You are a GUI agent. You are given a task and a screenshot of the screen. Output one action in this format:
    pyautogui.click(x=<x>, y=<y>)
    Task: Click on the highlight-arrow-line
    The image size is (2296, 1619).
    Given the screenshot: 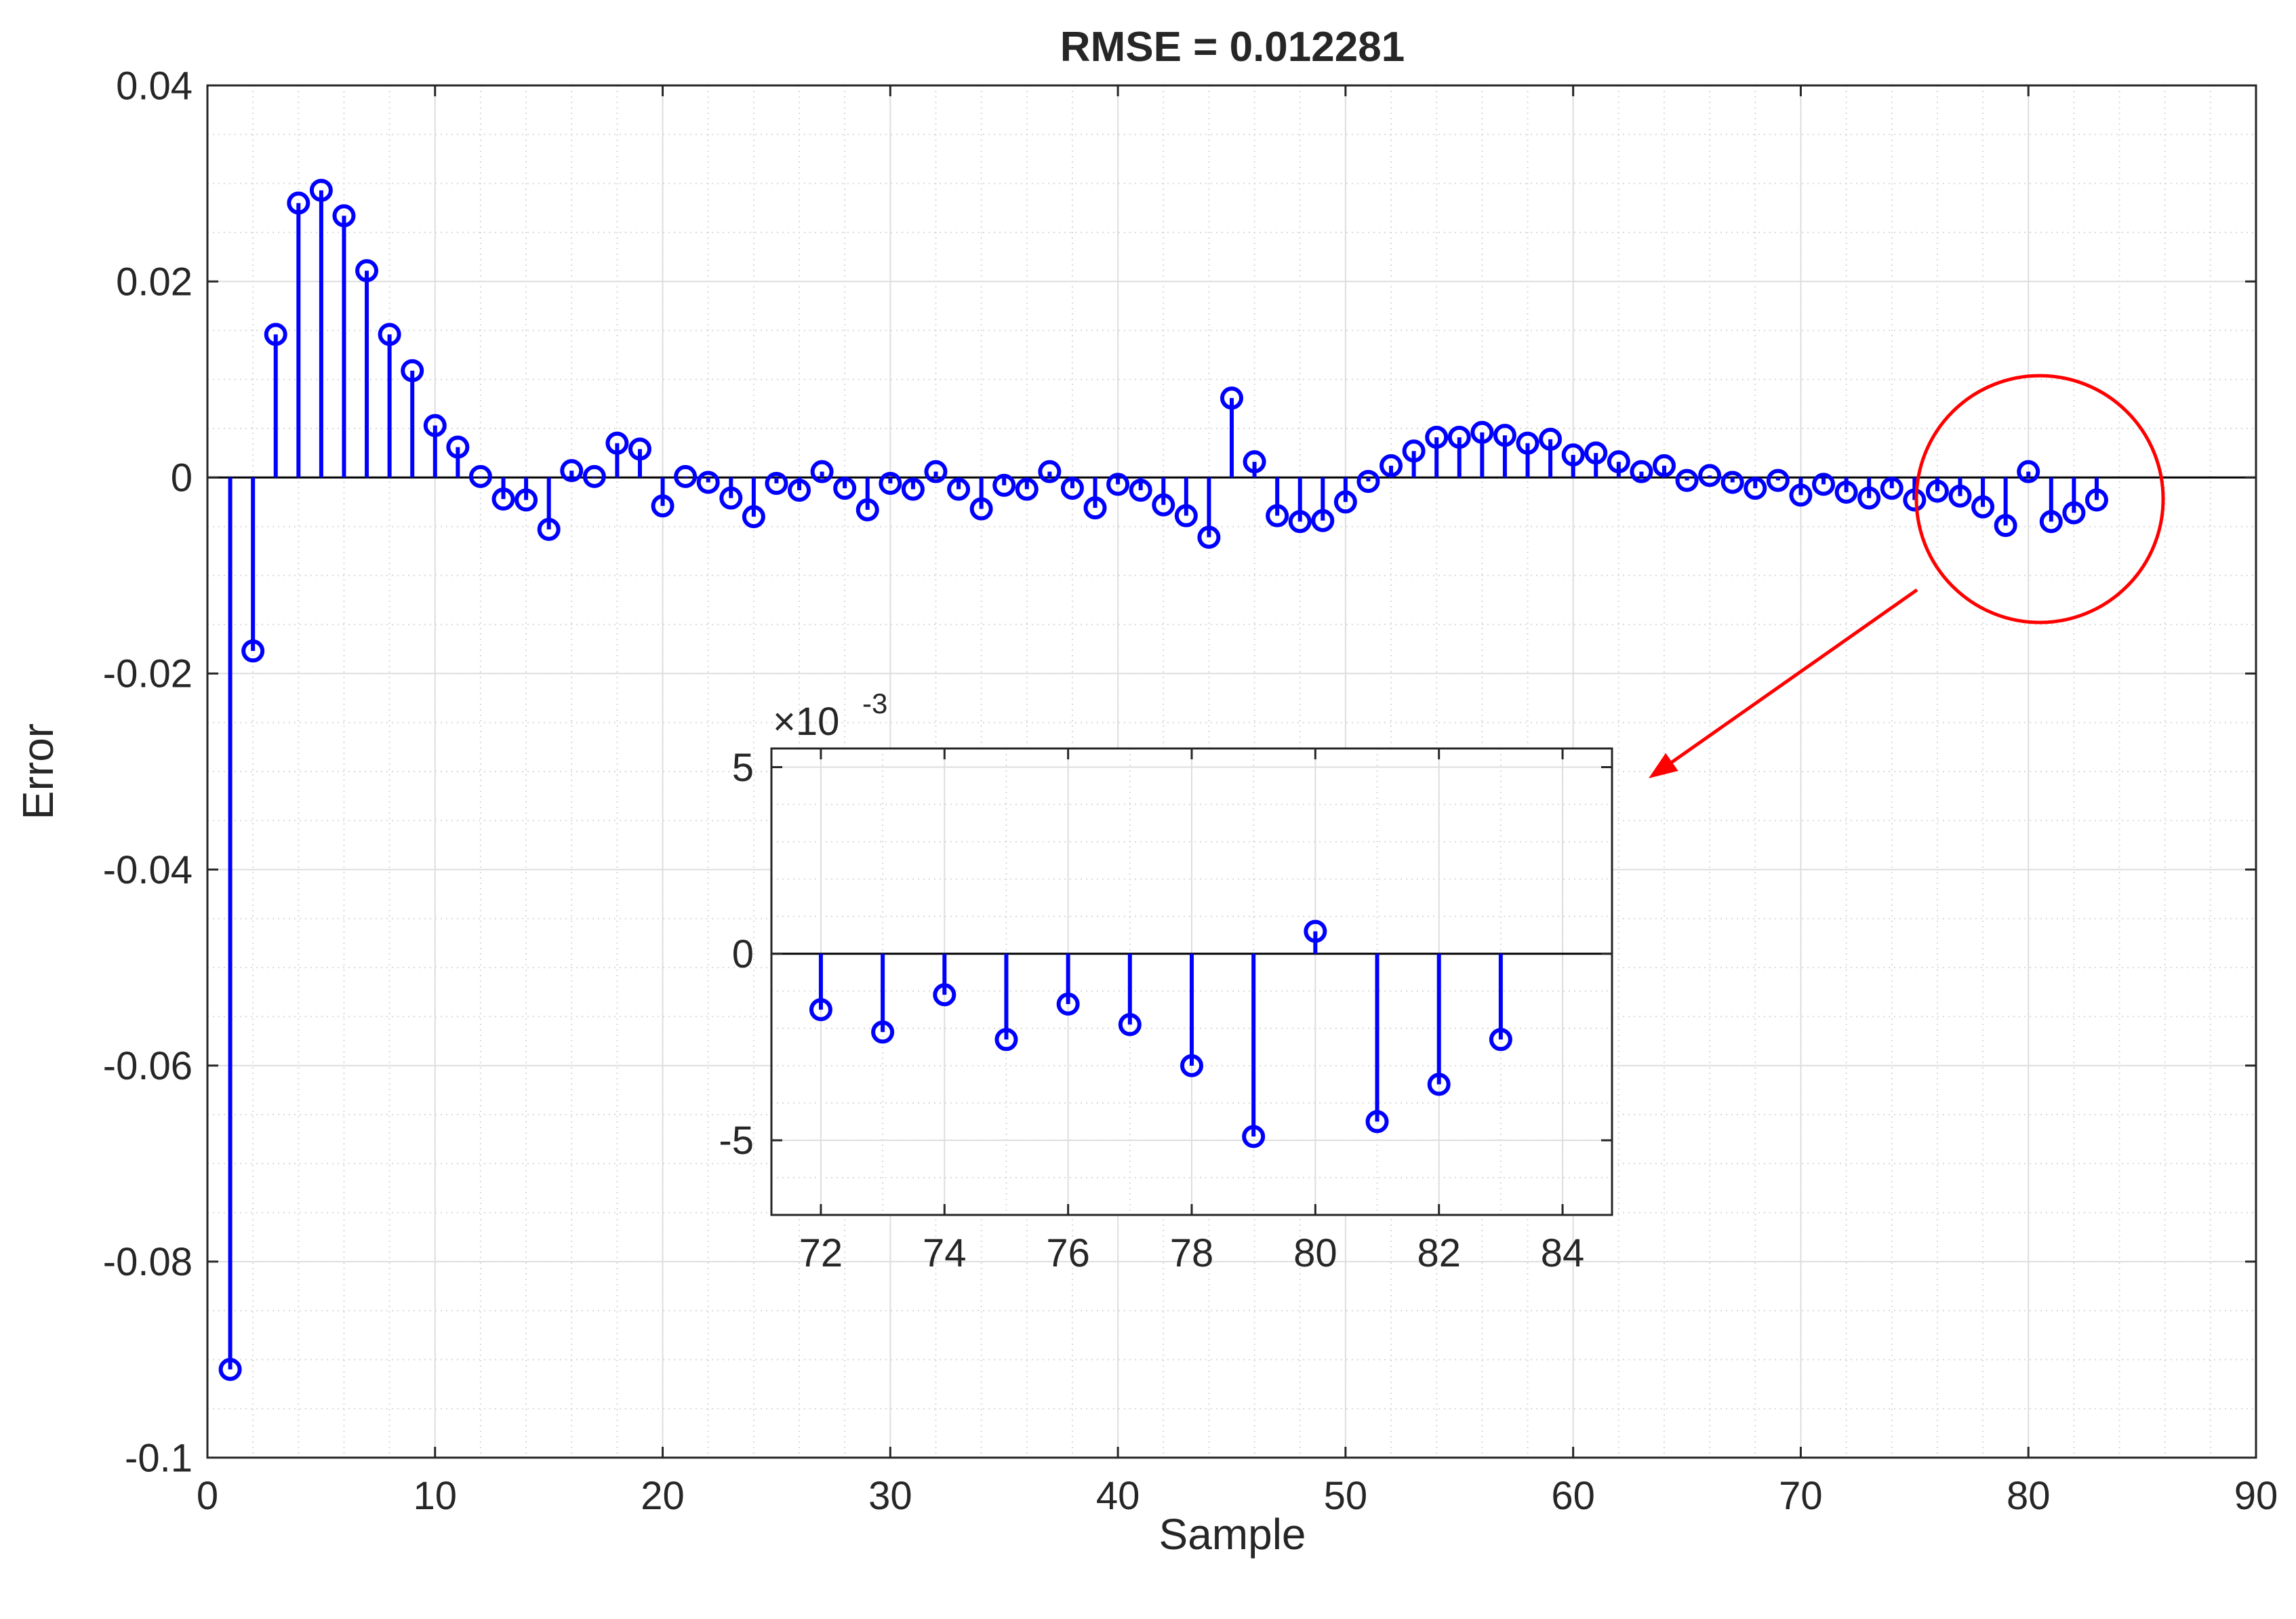 What is the action you would take?
    pyautogui.click(x=1791, y=678)
    